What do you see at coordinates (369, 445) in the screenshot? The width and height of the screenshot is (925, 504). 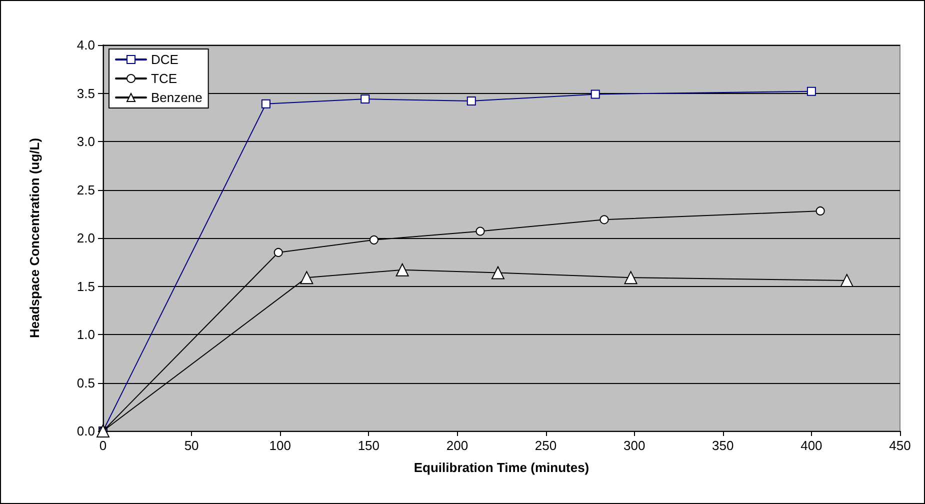 I see `x-tick-label: 150` at bounding box center [369, 445].